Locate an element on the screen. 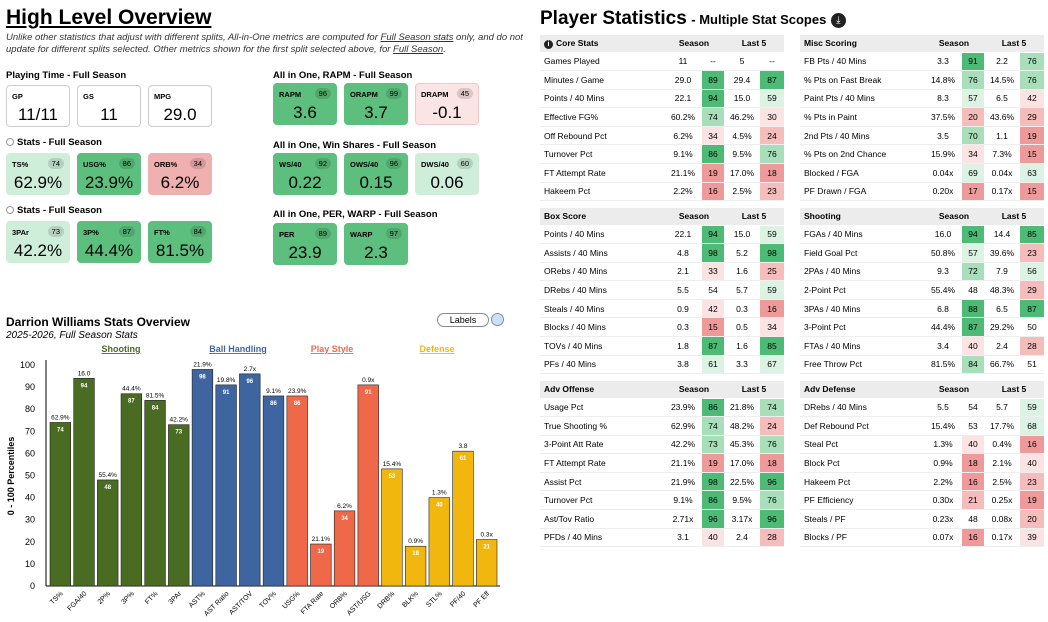 This screenshot has height=622, width=1048. bar-ts- is located at coordinates (60, 504).